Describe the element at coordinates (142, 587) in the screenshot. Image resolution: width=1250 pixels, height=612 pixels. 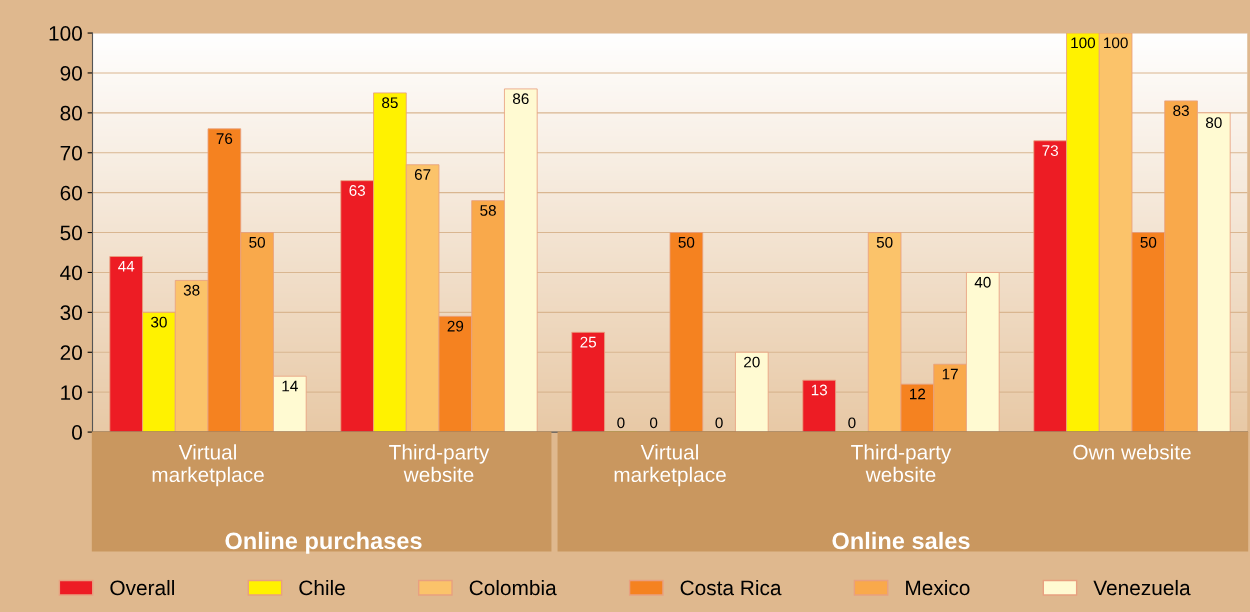
I see `legend-label: Overall` at that location.